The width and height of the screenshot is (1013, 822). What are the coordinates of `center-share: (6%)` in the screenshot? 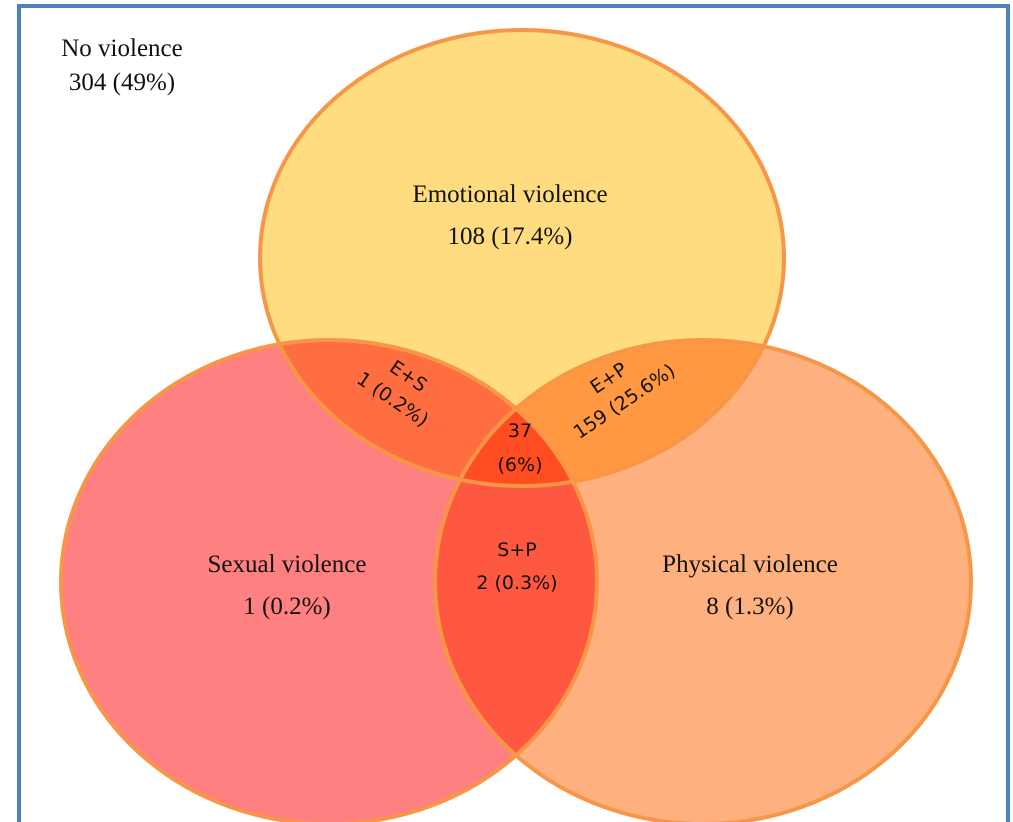 It's located at (520, 465).